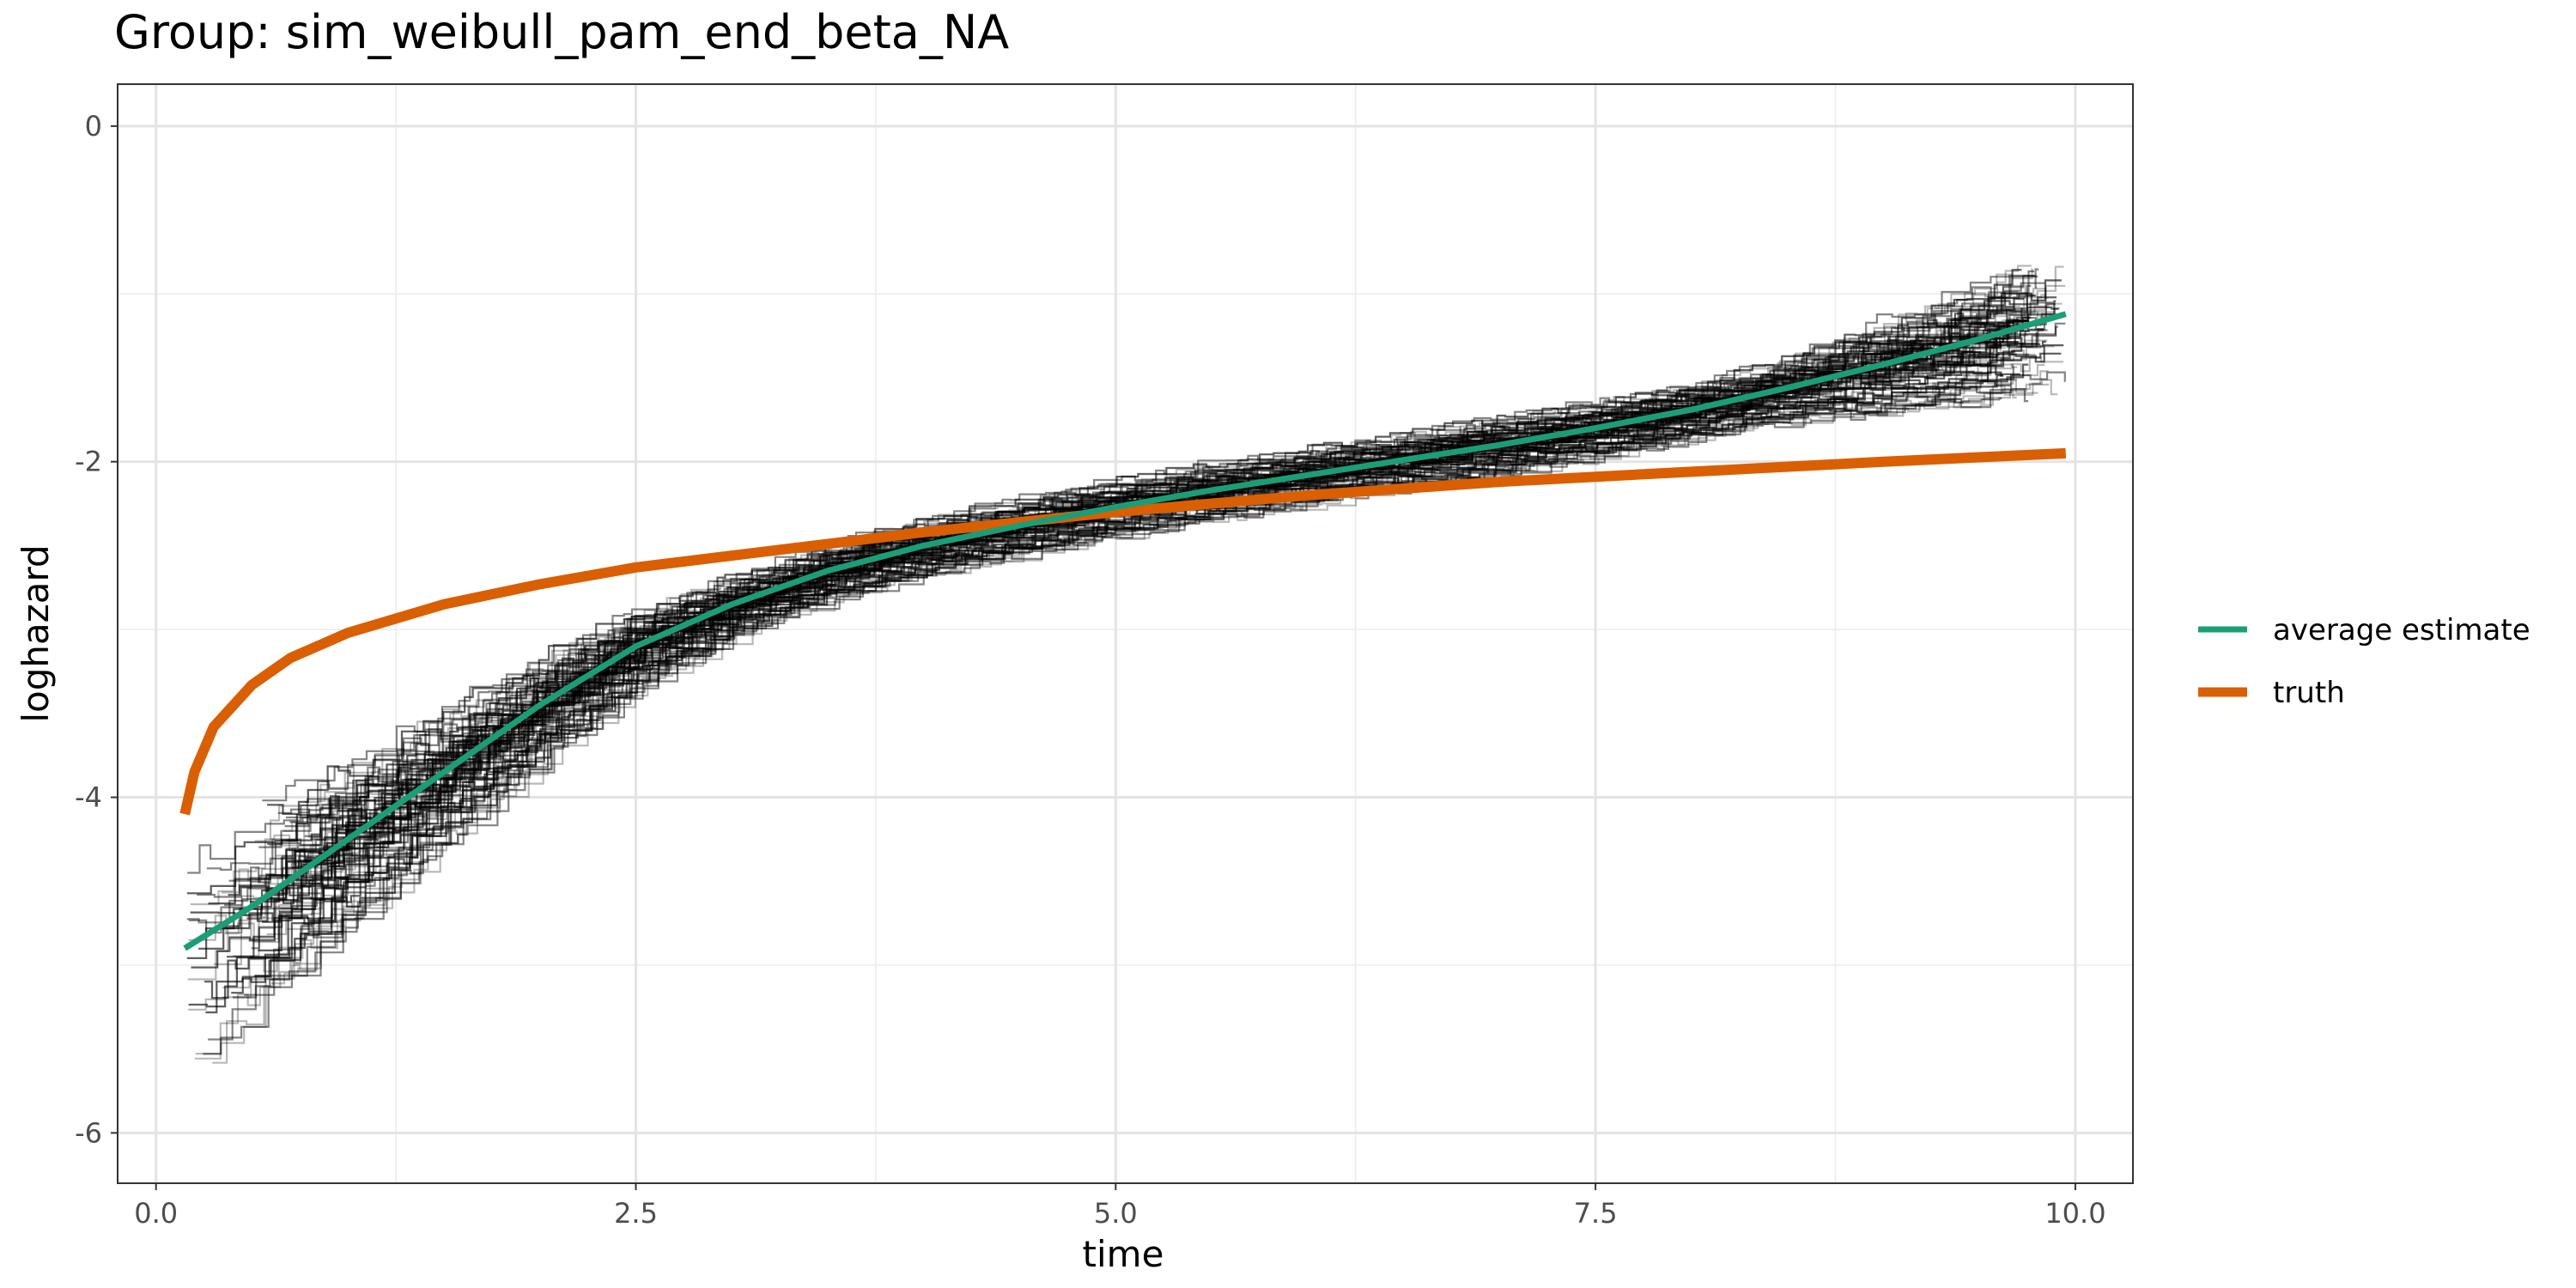 This screenshot has width=2576, height=1288. Describe the element at coordinates (2075, 1213) in the screenshot. I see `x-tick-label: 10.0` at that location.